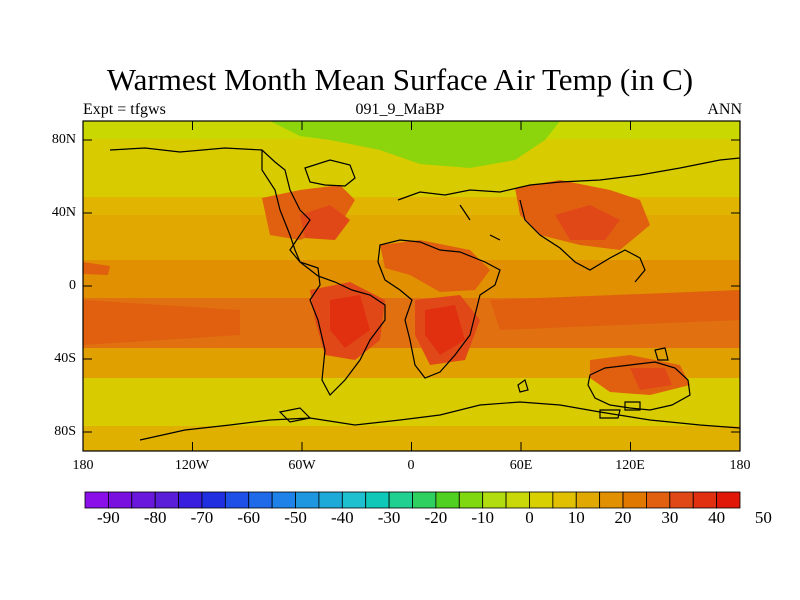  What do you see at coordinates (724, 109) in the screenshot?
I see `season-label: ANN` at bounding box center [724, 109].